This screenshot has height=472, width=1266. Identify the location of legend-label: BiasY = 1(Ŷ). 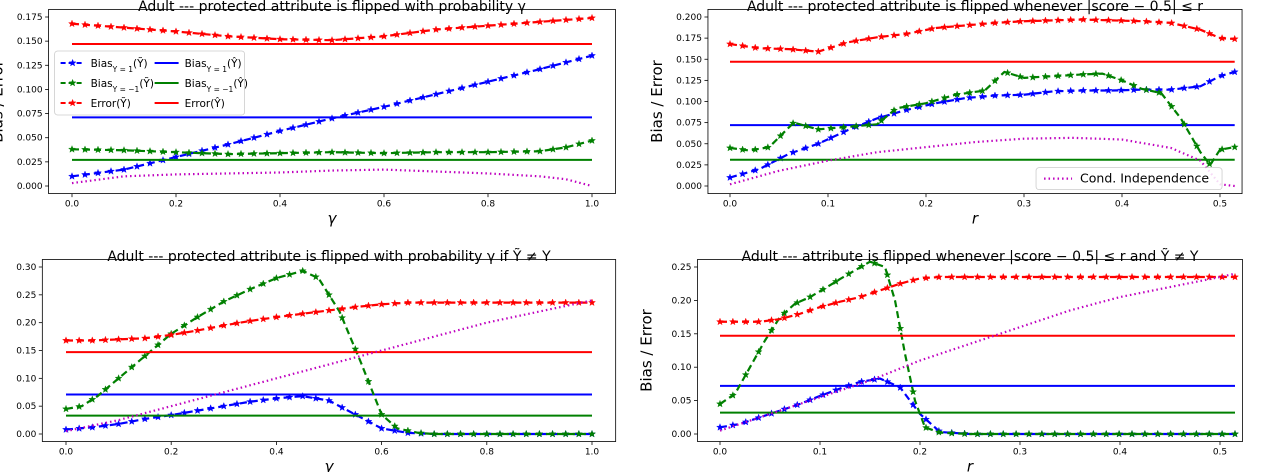
(213, 65).